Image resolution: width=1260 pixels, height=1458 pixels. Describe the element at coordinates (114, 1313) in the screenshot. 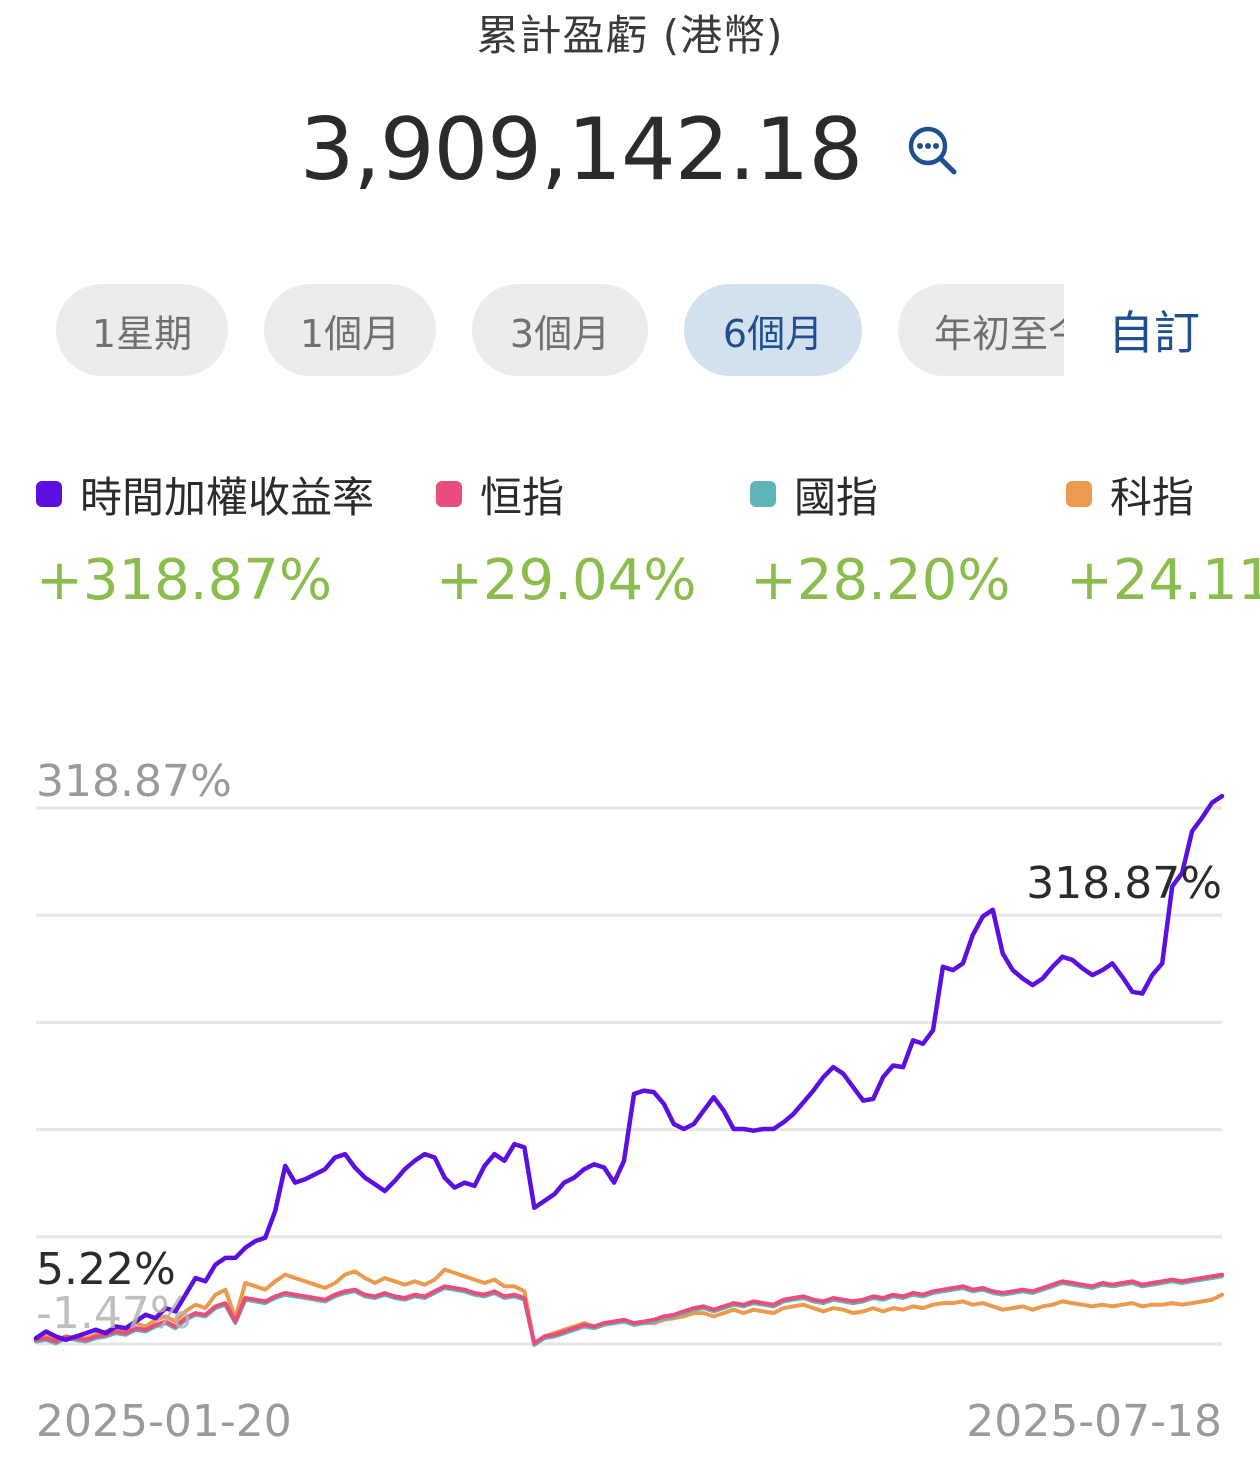

I see `y-label-min-value: -1.47%` at that location.